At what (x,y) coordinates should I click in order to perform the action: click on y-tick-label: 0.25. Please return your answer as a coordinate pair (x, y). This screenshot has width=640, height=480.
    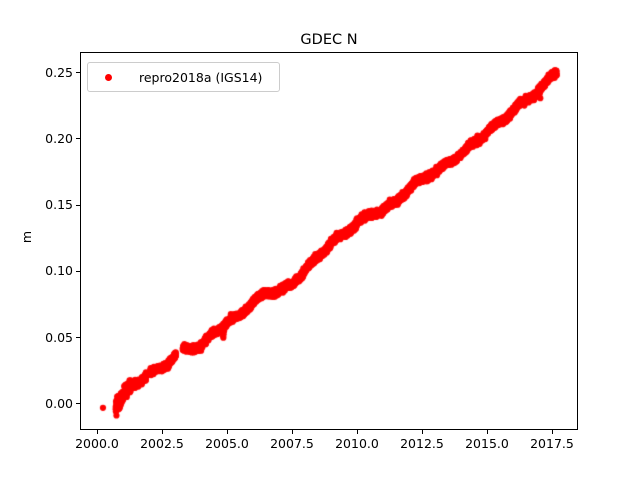
    Looking at the image, I should click on (59, 72).